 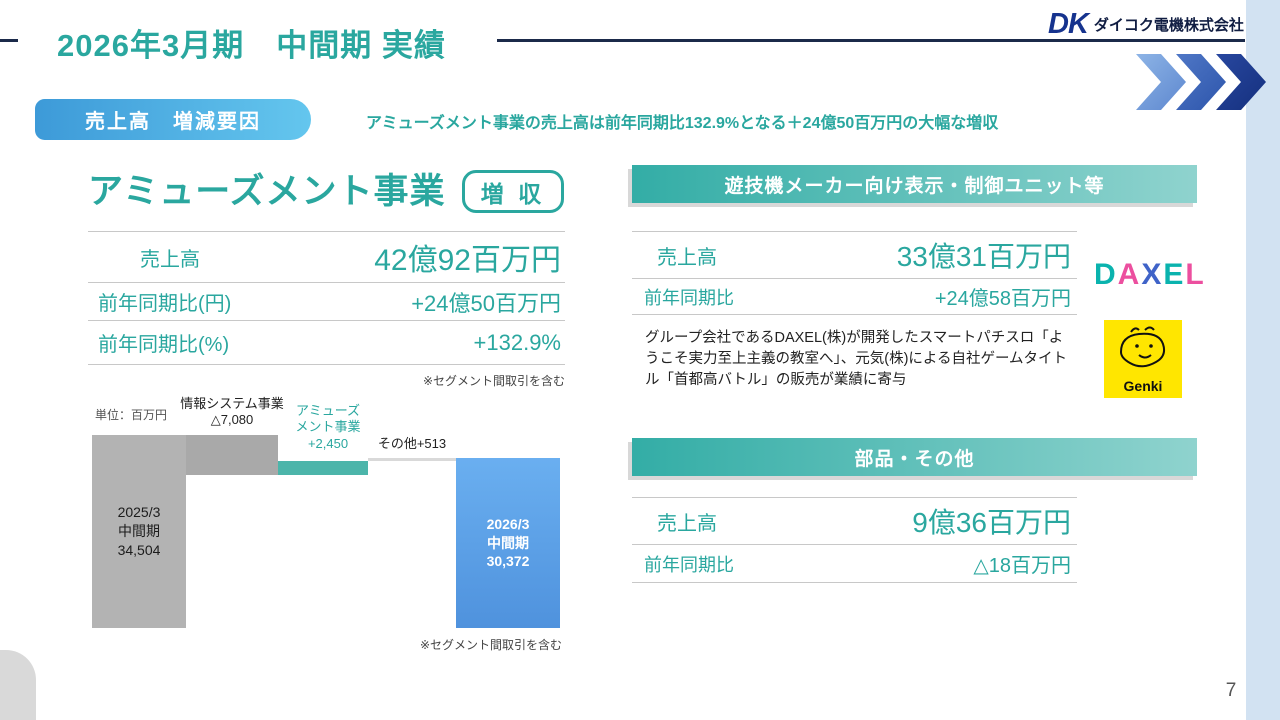 What do you see at coordinates (326, 302) in the screenshot?
I see `table-row: 前年同期比(円) +24億50百万円` at bounding box center [326, 302].